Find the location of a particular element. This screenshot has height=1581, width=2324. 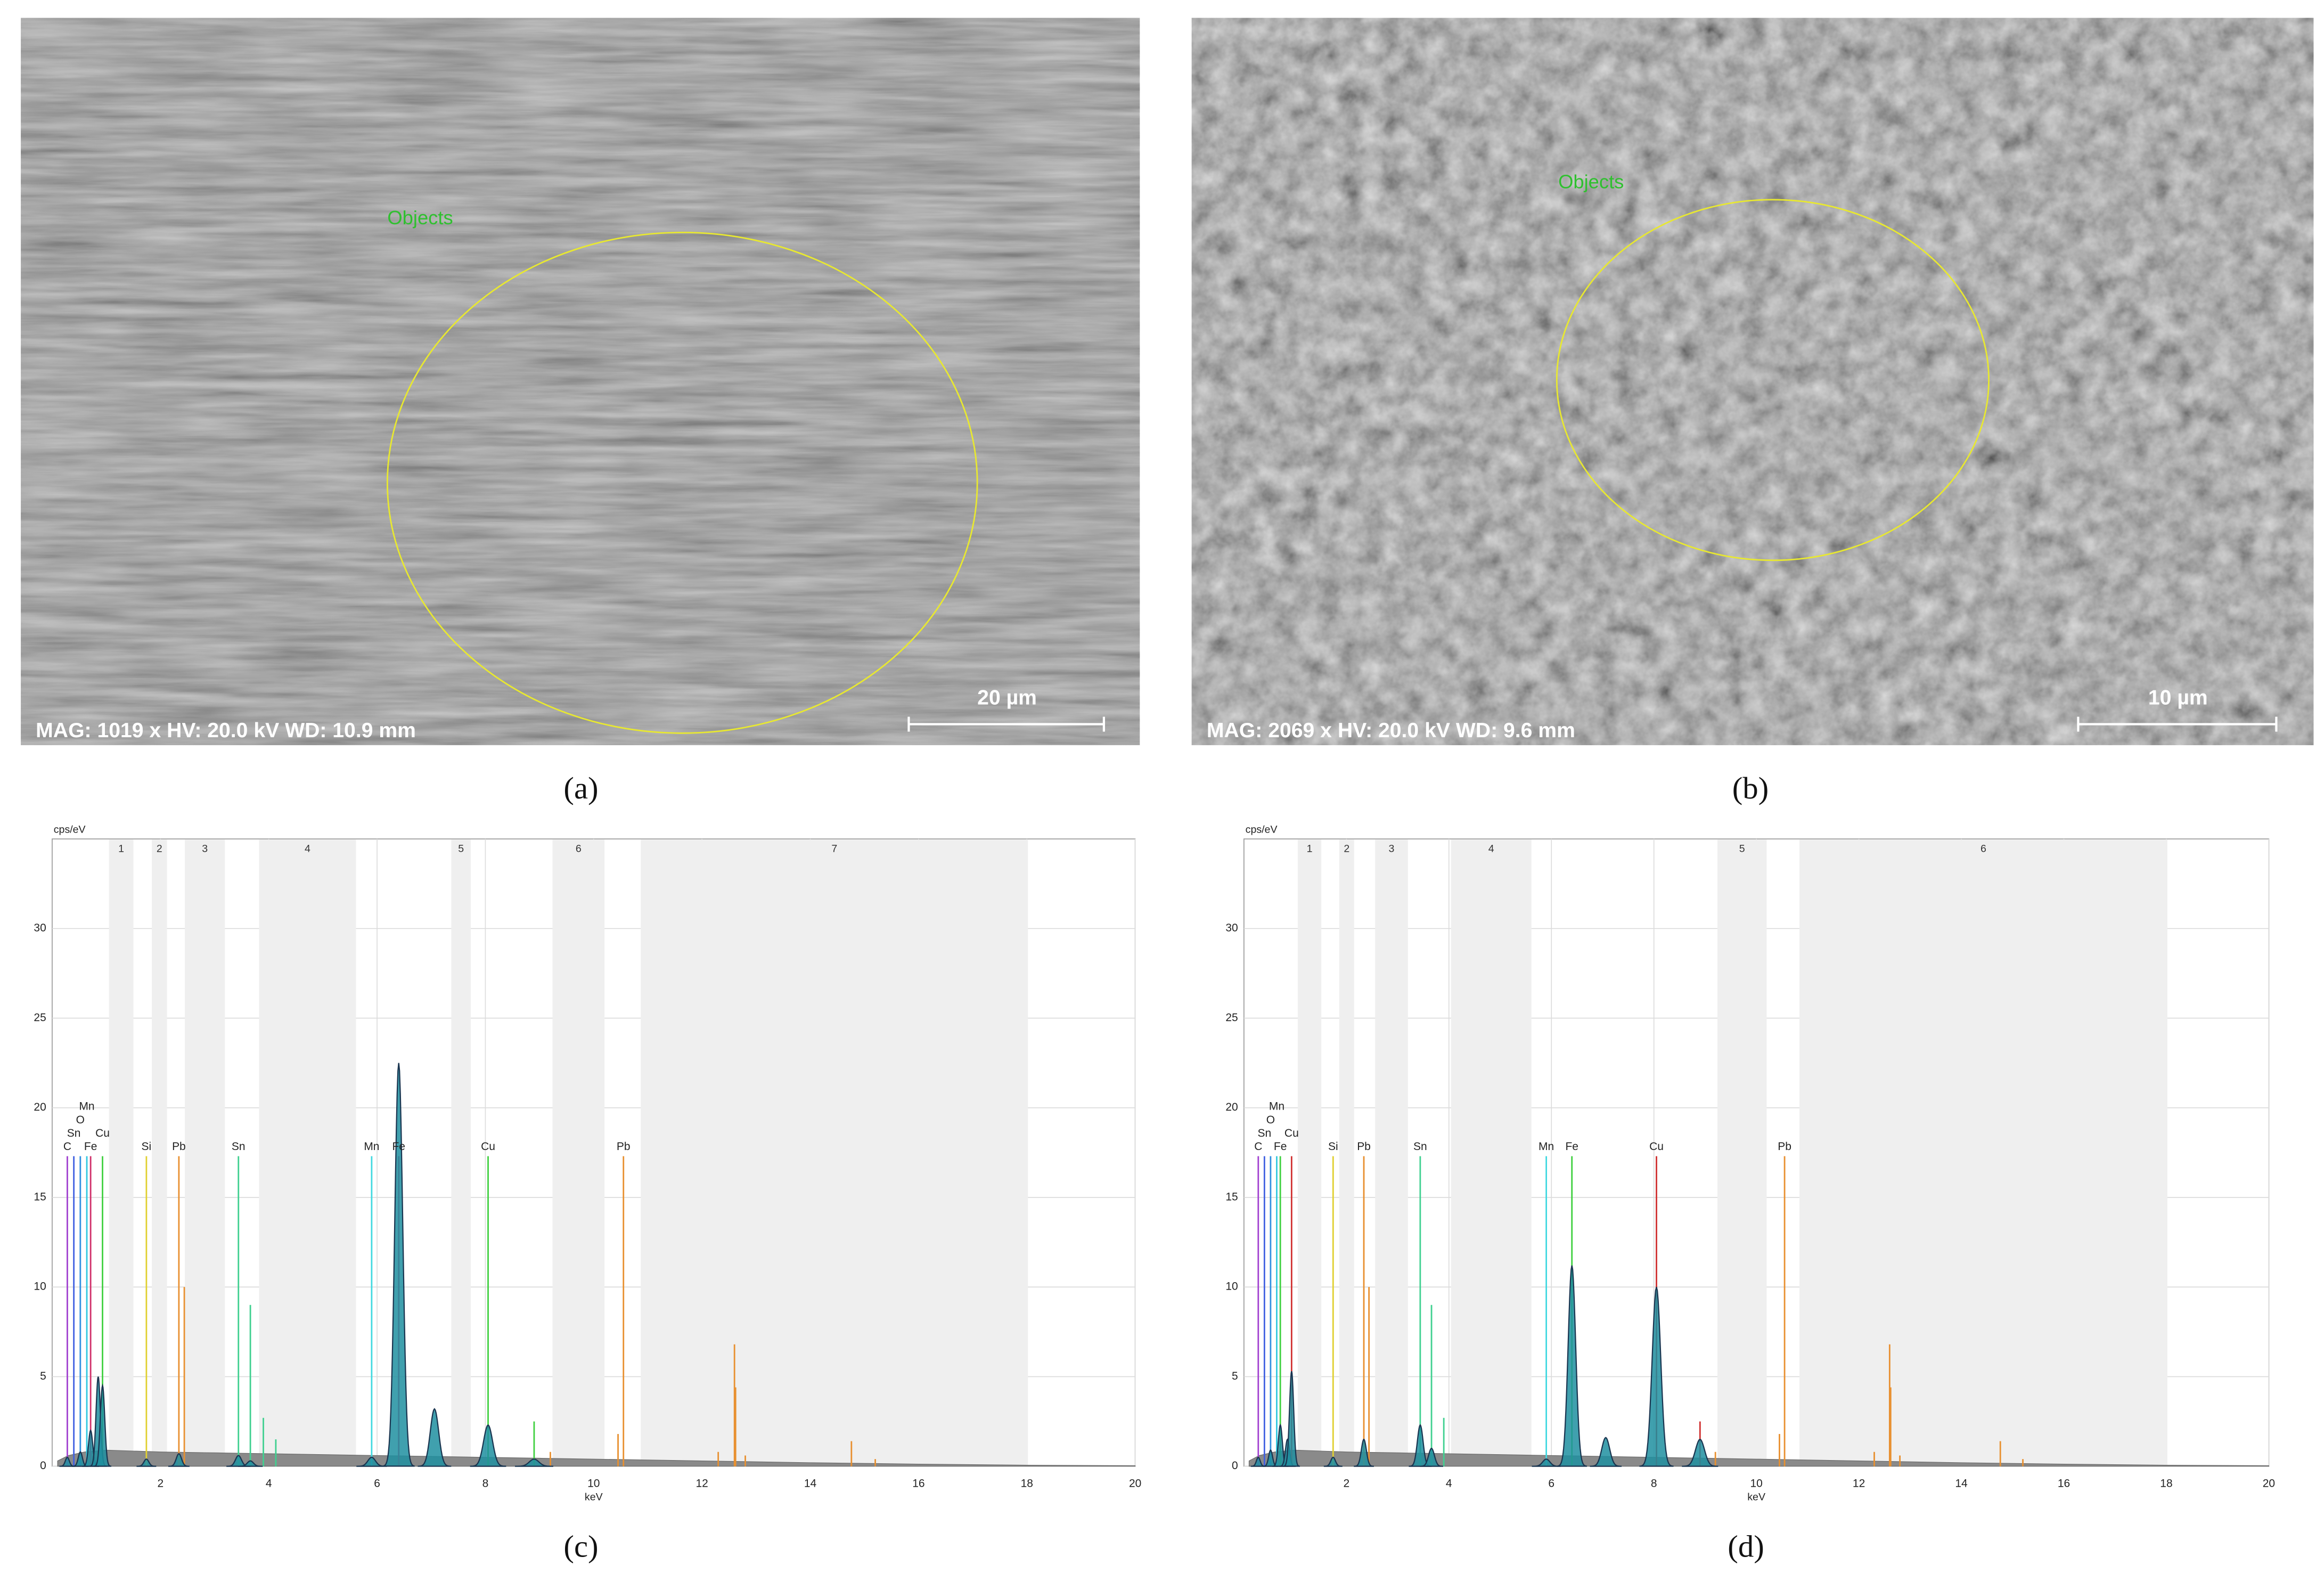

selection-ellipse is located at coordinates (1773, 380).